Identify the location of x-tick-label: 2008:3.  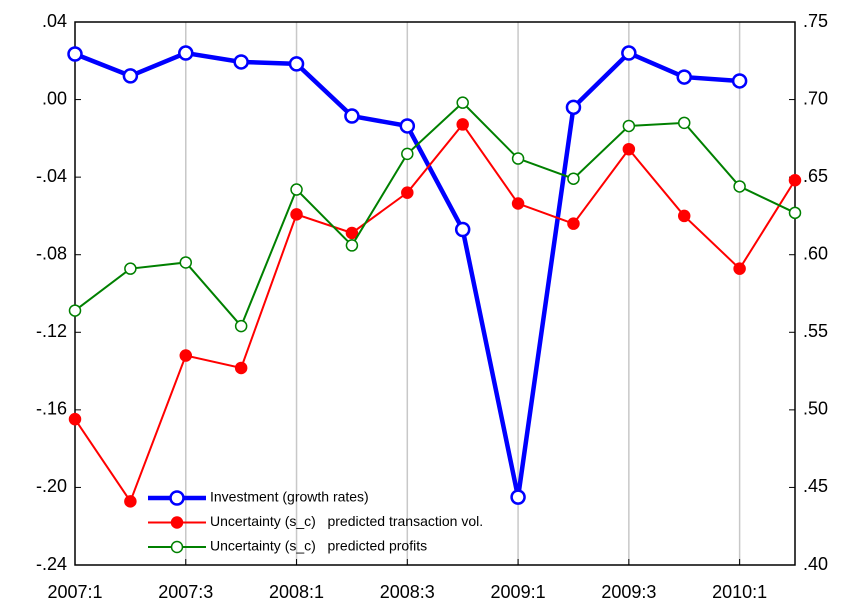
(407, 592).